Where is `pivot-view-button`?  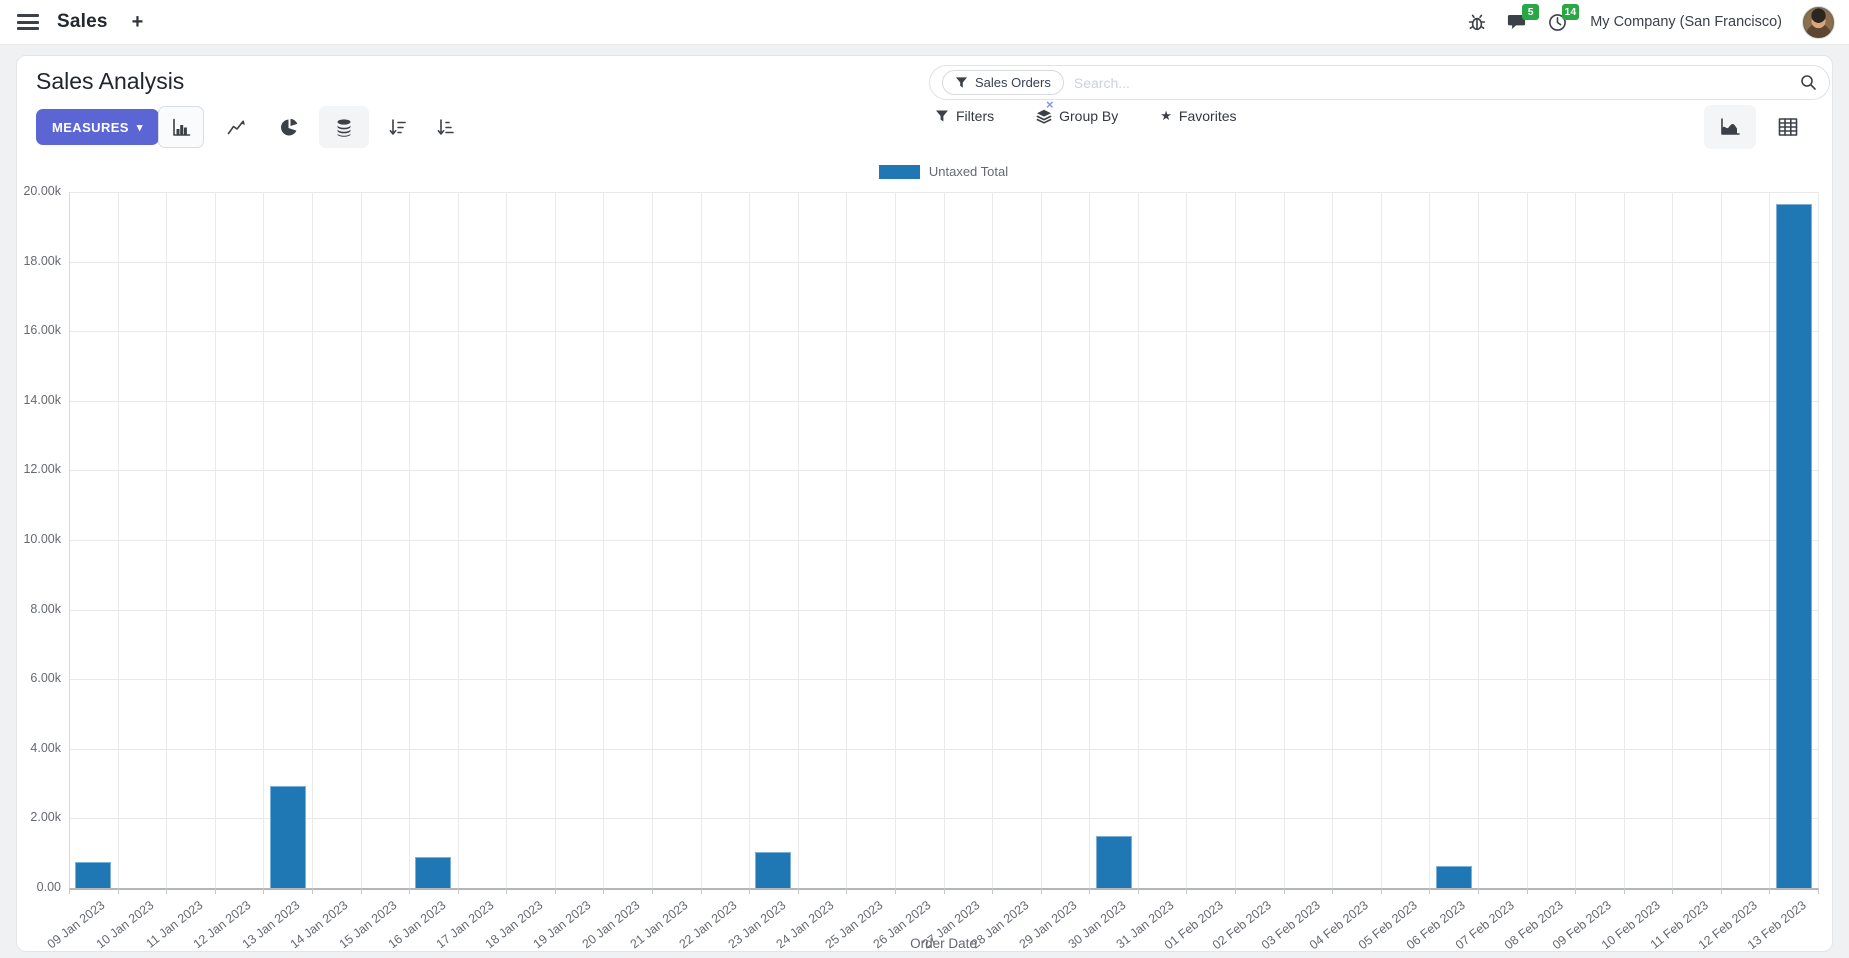 pivot-view-button is located at coordinates (1788, 127).